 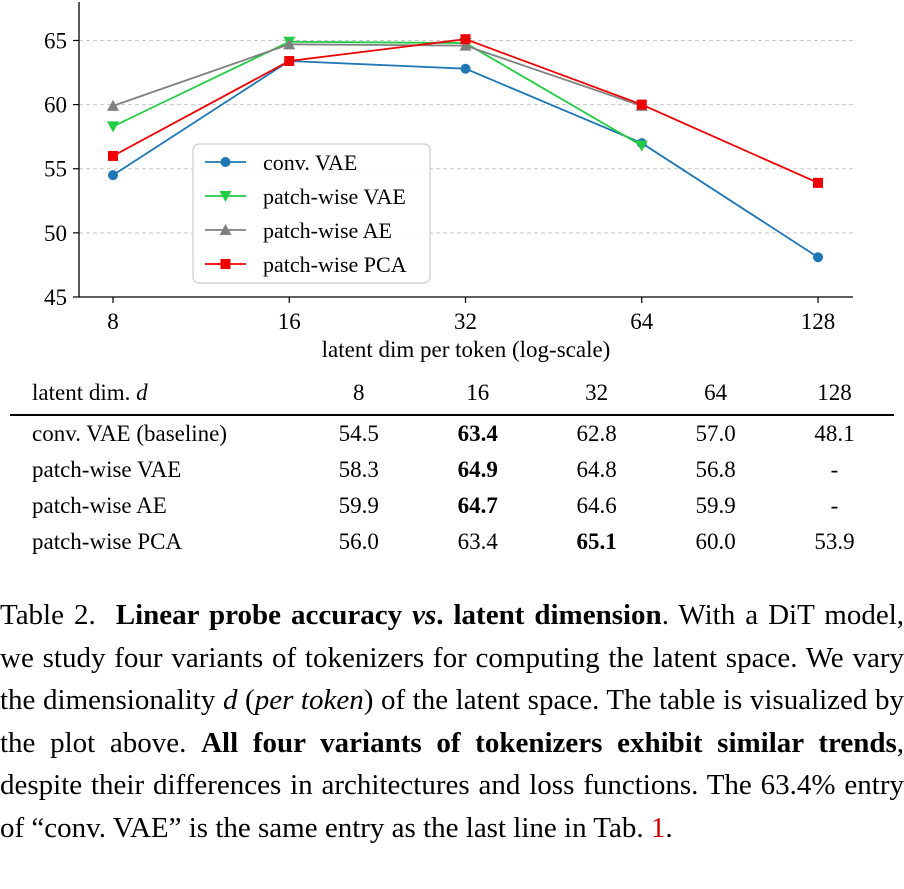 What do you see at coordinates (289, 321) in the screenshot?
I see `x-tick-label-16: 16` at bounding box center [289, 321].